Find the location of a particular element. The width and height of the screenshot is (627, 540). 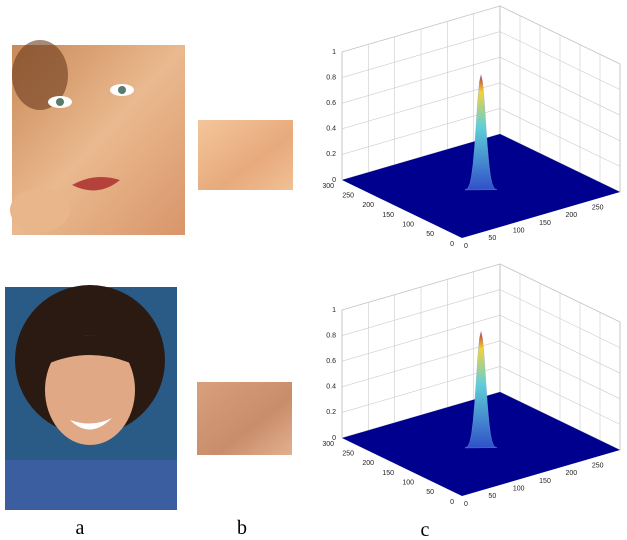

label: a is located at coordinates (80, 528).